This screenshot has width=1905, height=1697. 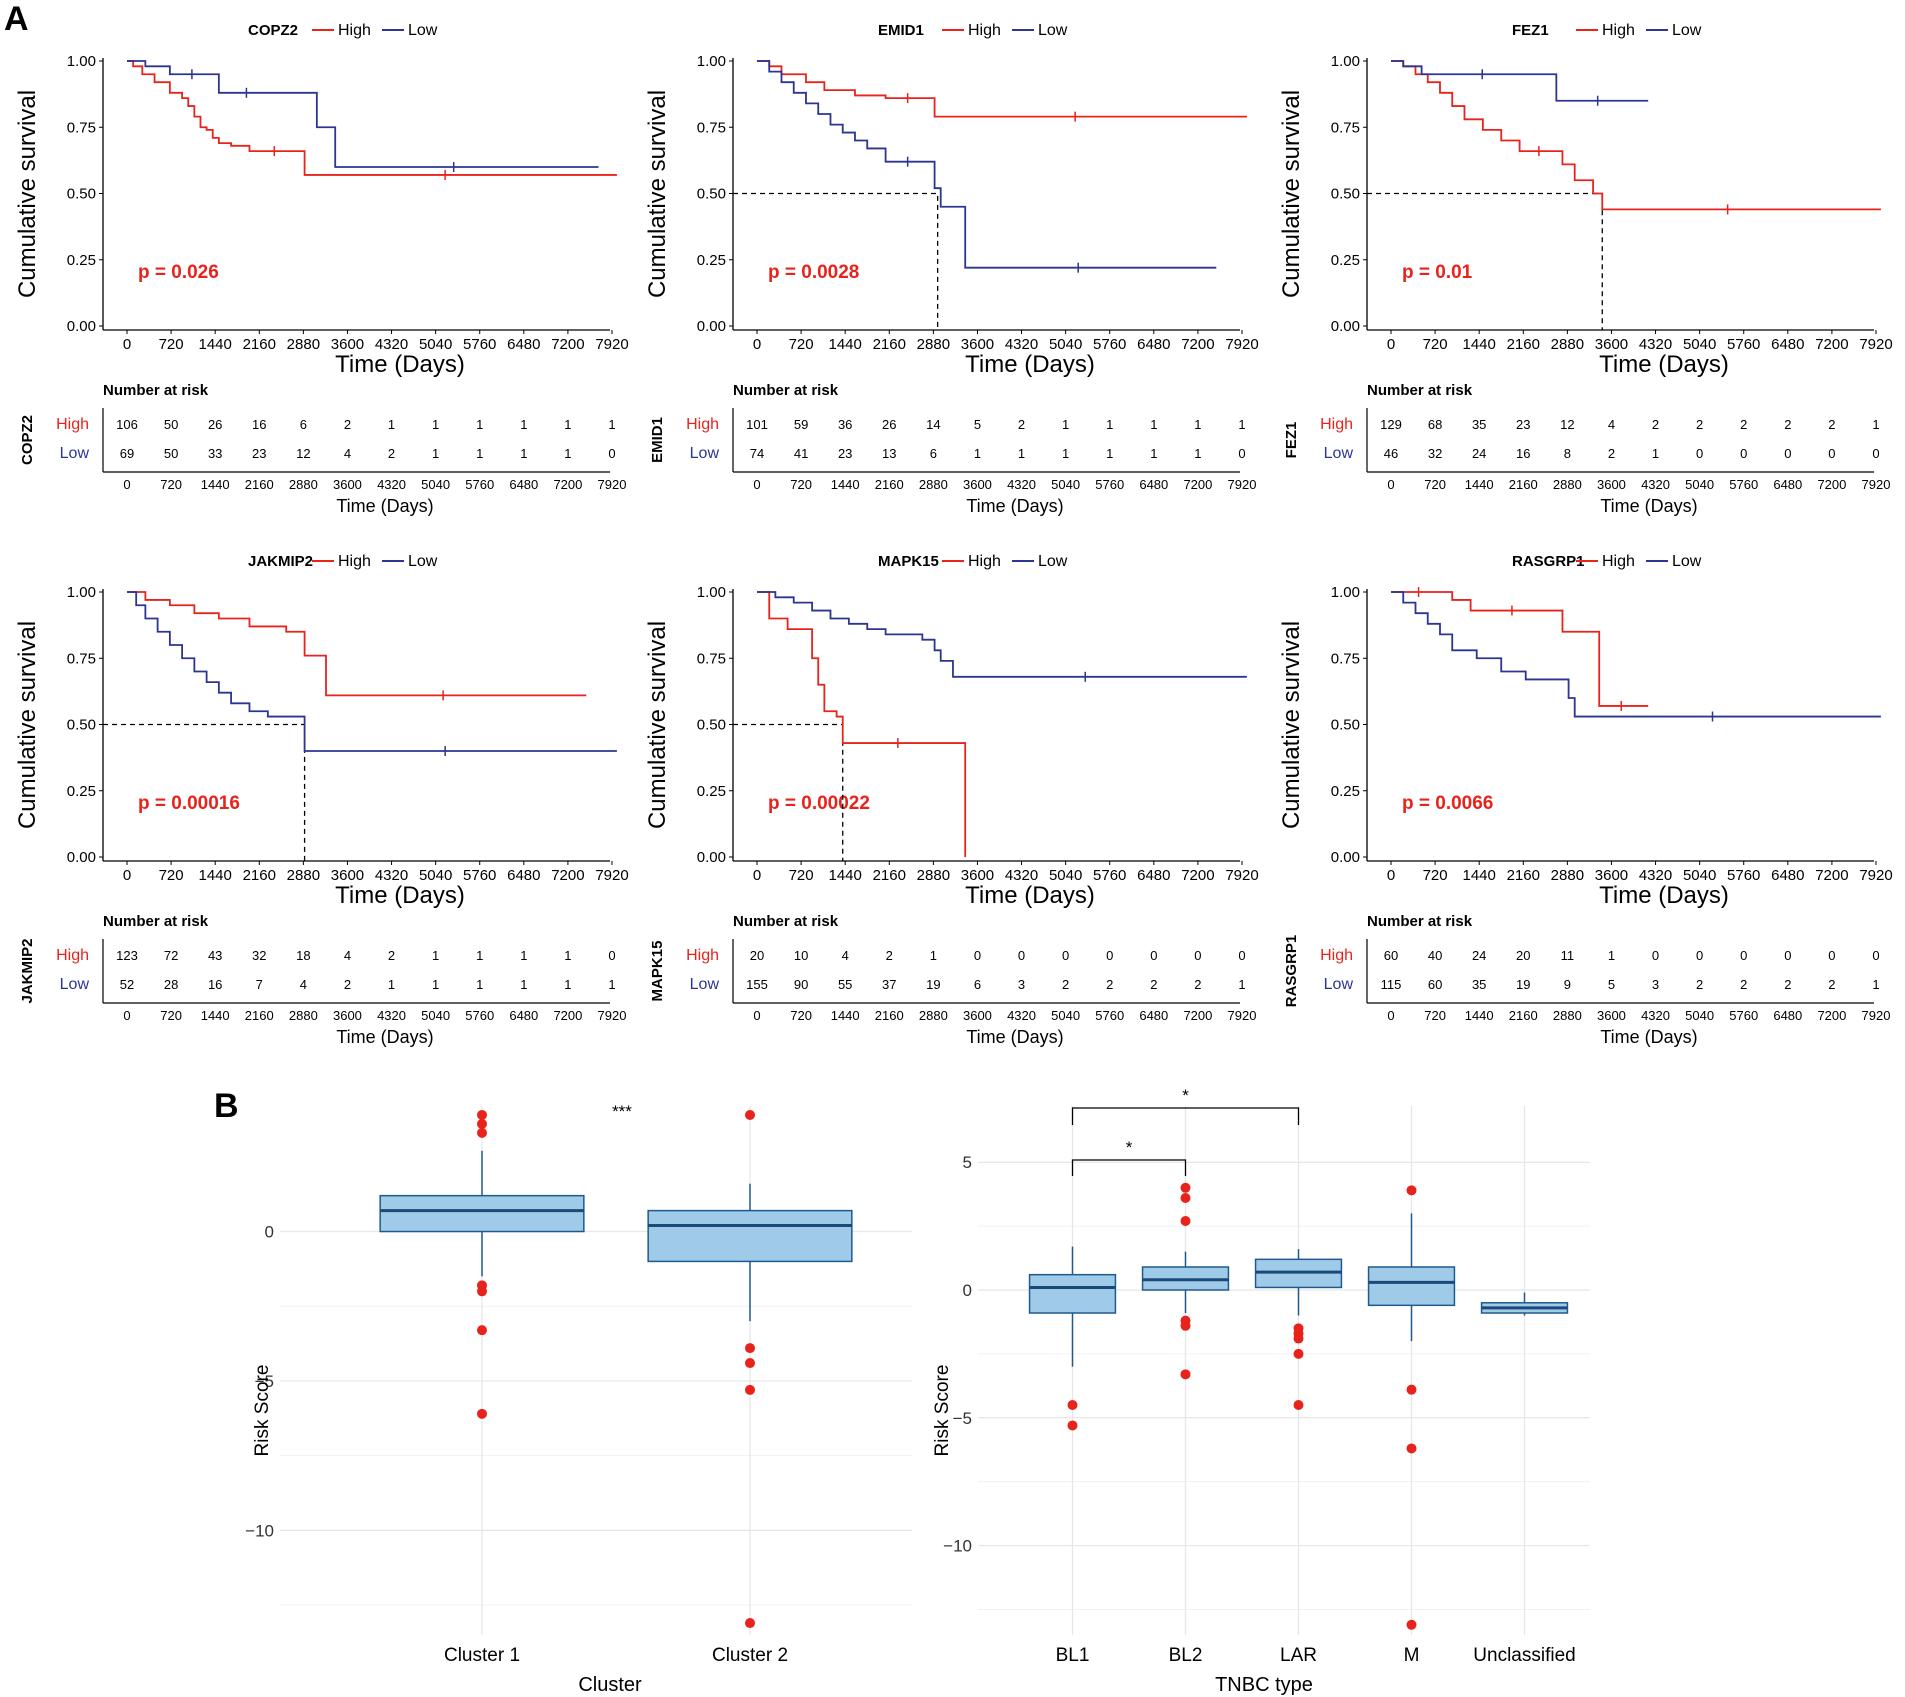 I want to click on y-tick-label: −5, so click(x=264, y=1381).